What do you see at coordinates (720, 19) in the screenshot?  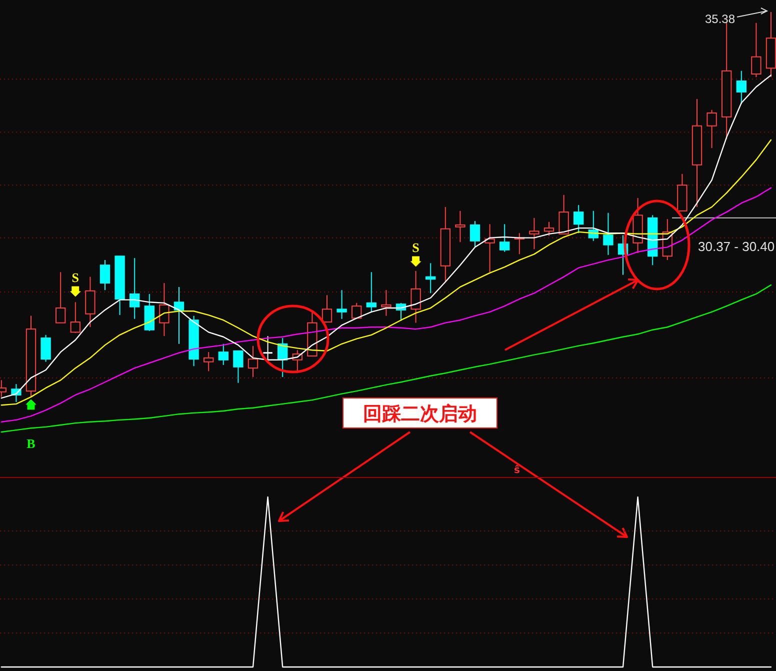 I see `annotation: 35.38` at bounding box center [720, 19].